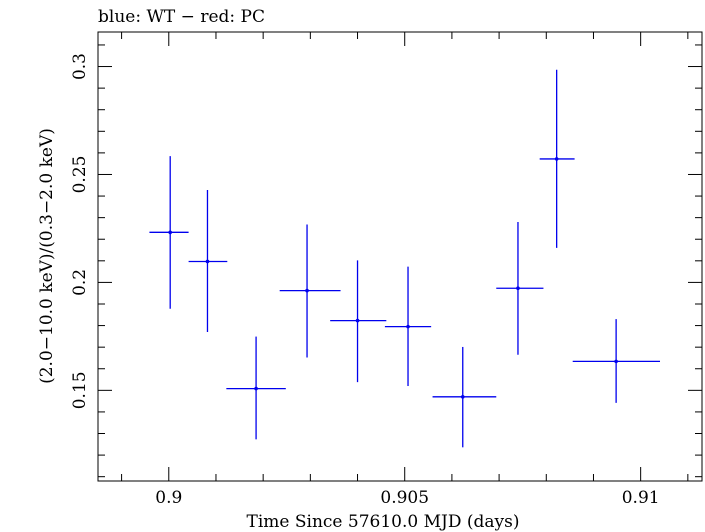 Image resolution: width=705 pixels, height=532 pixels. I want to click on y-tick-label: 0.25, so click(80, 175).